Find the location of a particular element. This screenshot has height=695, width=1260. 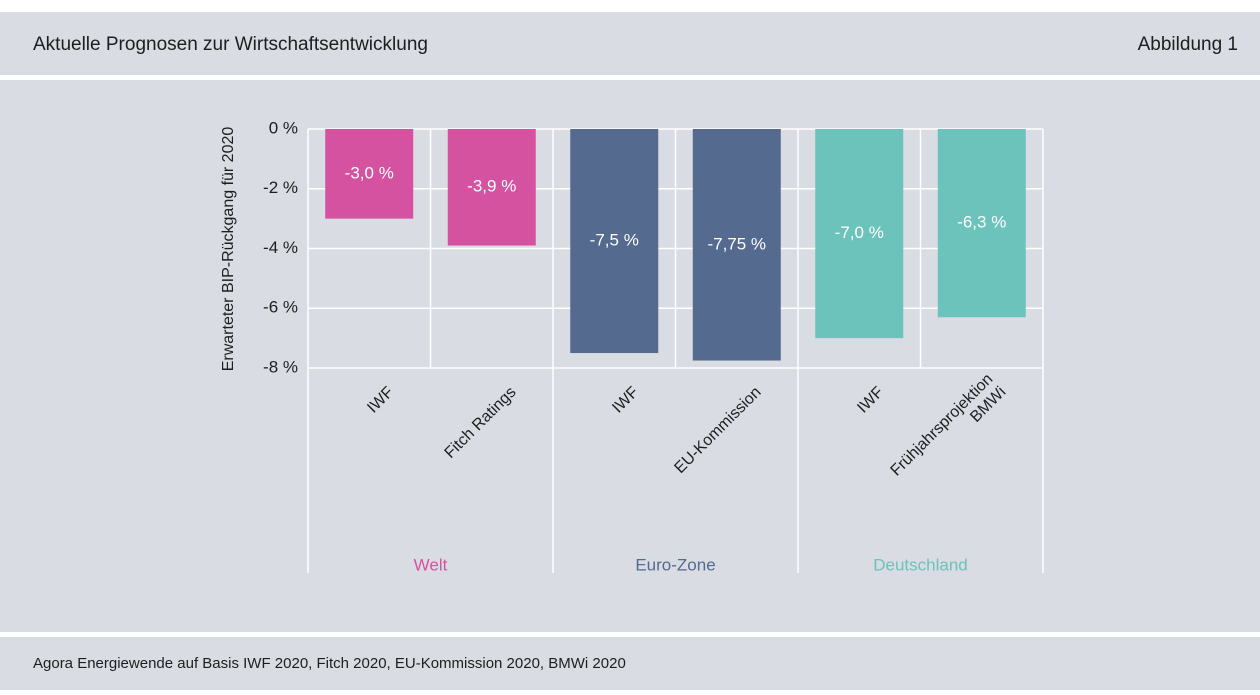

group-label: Euro-Zone is located at coordinates (675, 564).